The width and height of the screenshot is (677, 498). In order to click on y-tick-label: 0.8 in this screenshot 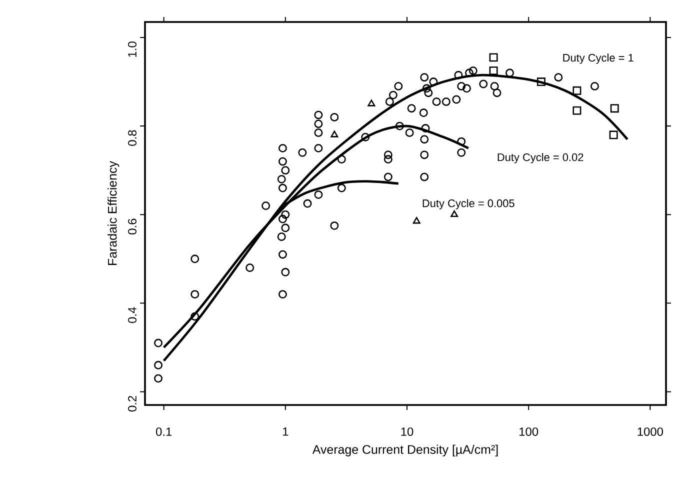, I will do `click(132, 138)`.